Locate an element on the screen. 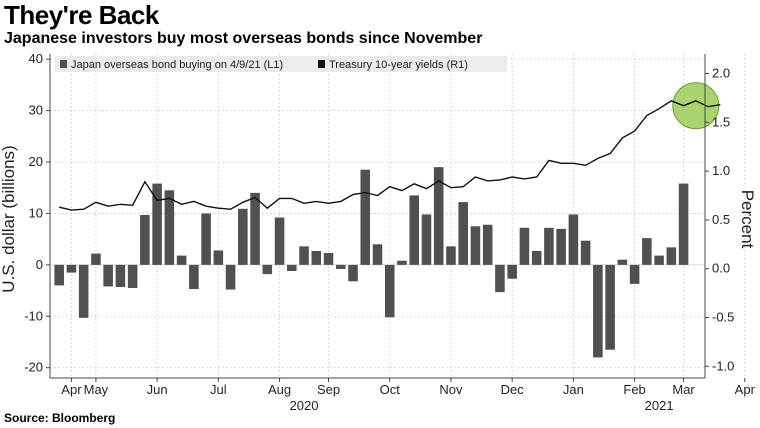 Image resolution: width=760 pixels, height=428 pixels. x-tick-label: Feb is located at coordinates (634, 389).